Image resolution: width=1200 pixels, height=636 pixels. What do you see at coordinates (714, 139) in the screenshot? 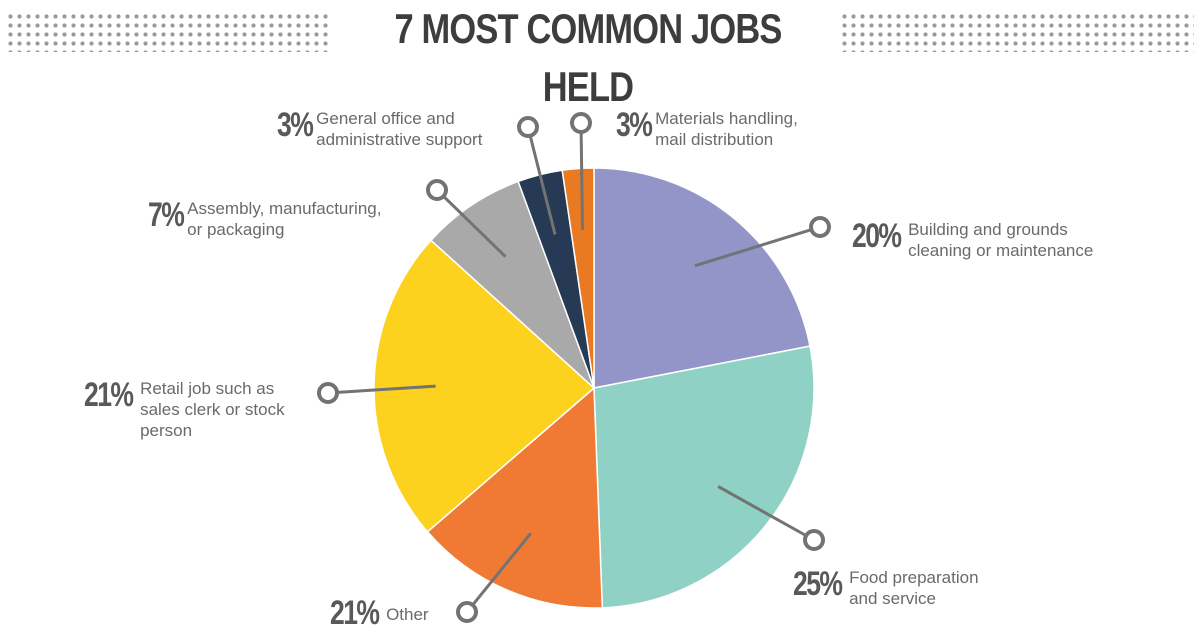
I see `slice-label-materials-line2: mail distribution` at bounding box center [714, 139].